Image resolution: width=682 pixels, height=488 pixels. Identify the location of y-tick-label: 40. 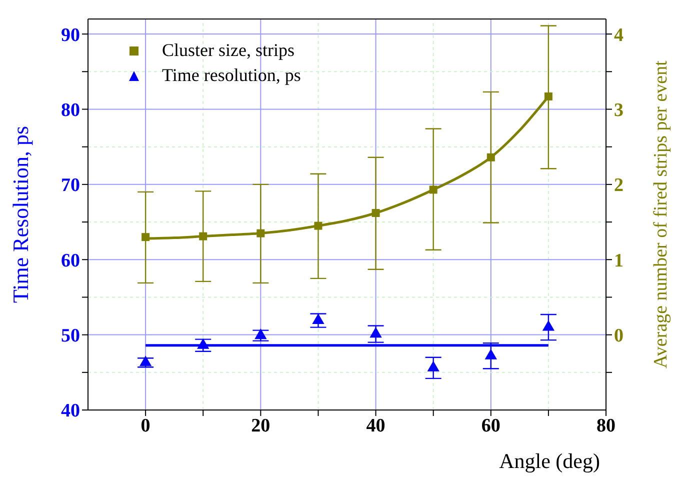
(70, 411).